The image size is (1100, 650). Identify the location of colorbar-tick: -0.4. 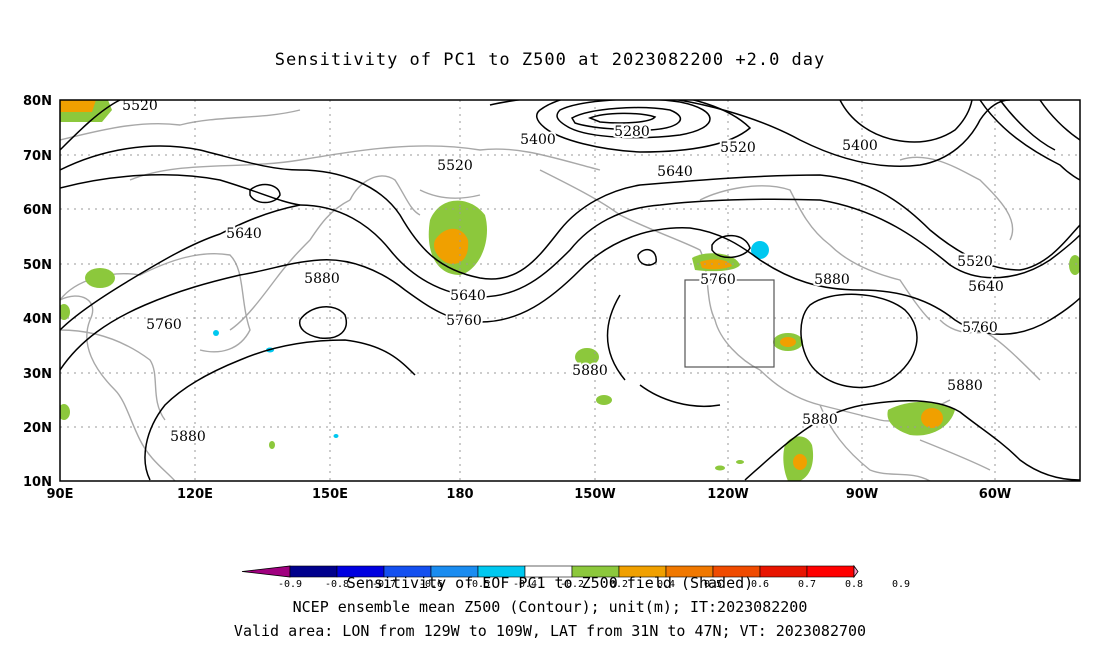
(525, 584).